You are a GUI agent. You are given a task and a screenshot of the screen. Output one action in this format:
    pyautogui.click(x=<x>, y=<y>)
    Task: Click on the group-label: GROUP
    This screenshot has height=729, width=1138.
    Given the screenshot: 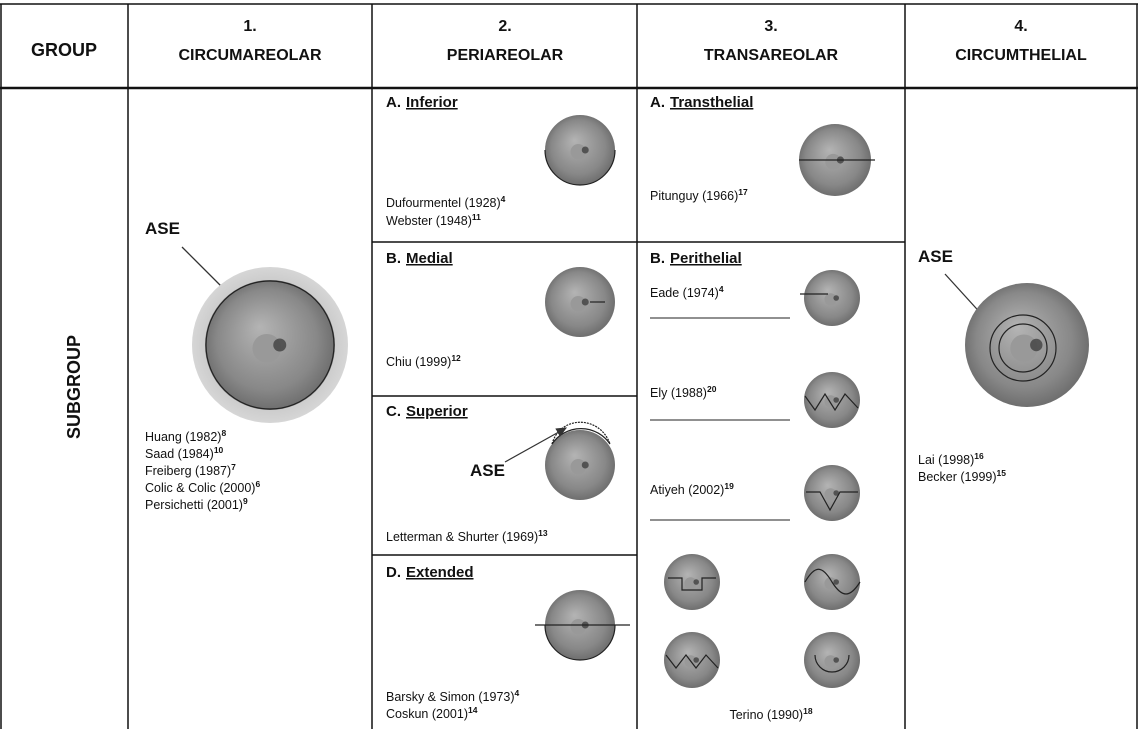 What is the action you would take?
    pyautogui.click(x=64, y=50)
    